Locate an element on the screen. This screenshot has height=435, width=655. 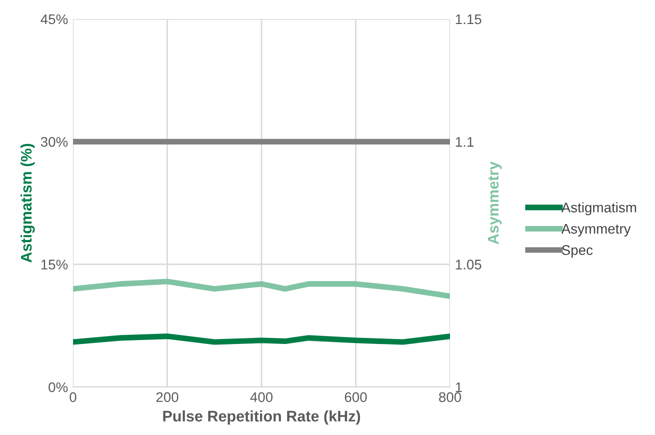
x-tick-label: 600 is located at coordinates (355, 397).